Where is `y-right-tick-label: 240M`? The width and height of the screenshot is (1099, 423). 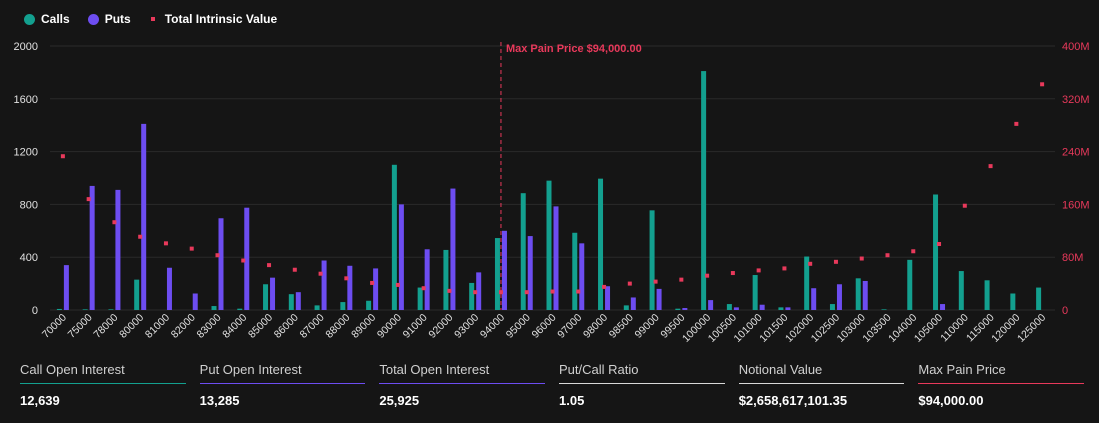 y-right-tick-label: 240M is located at coordinates (1076, 153).